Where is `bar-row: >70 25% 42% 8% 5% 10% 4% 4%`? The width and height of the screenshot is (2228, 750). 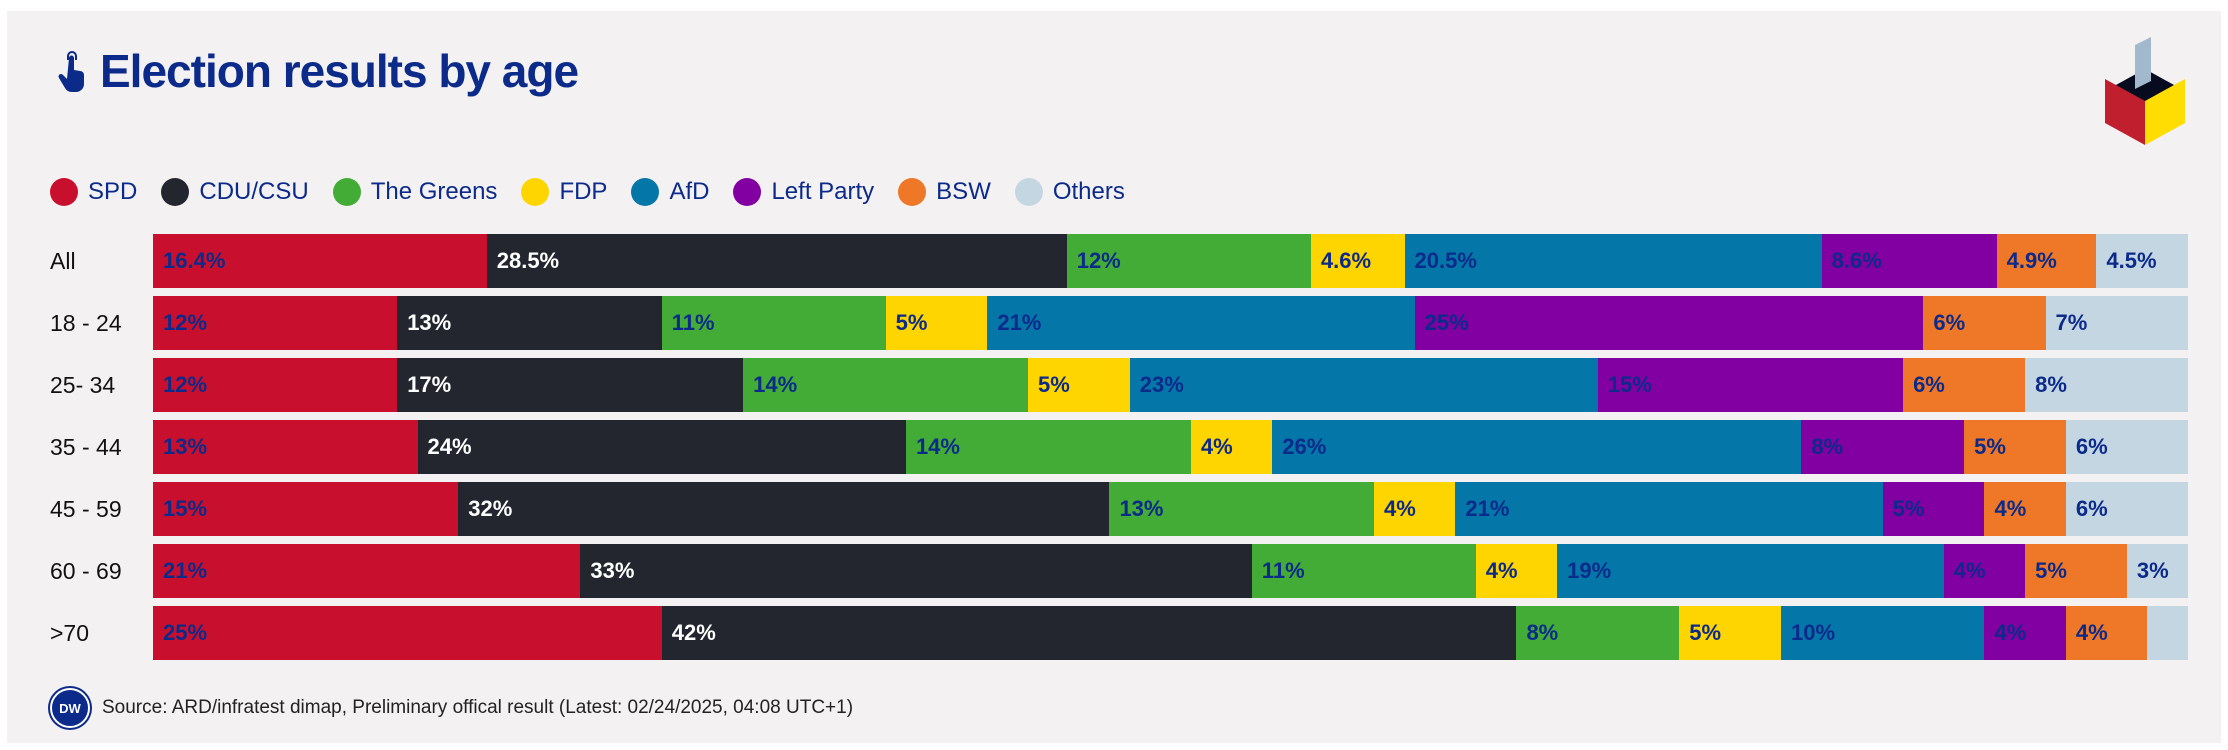 bar-row: >70 25% 42% 8% 5% 10% 4% 4% is located at coordinates (1114, 633).